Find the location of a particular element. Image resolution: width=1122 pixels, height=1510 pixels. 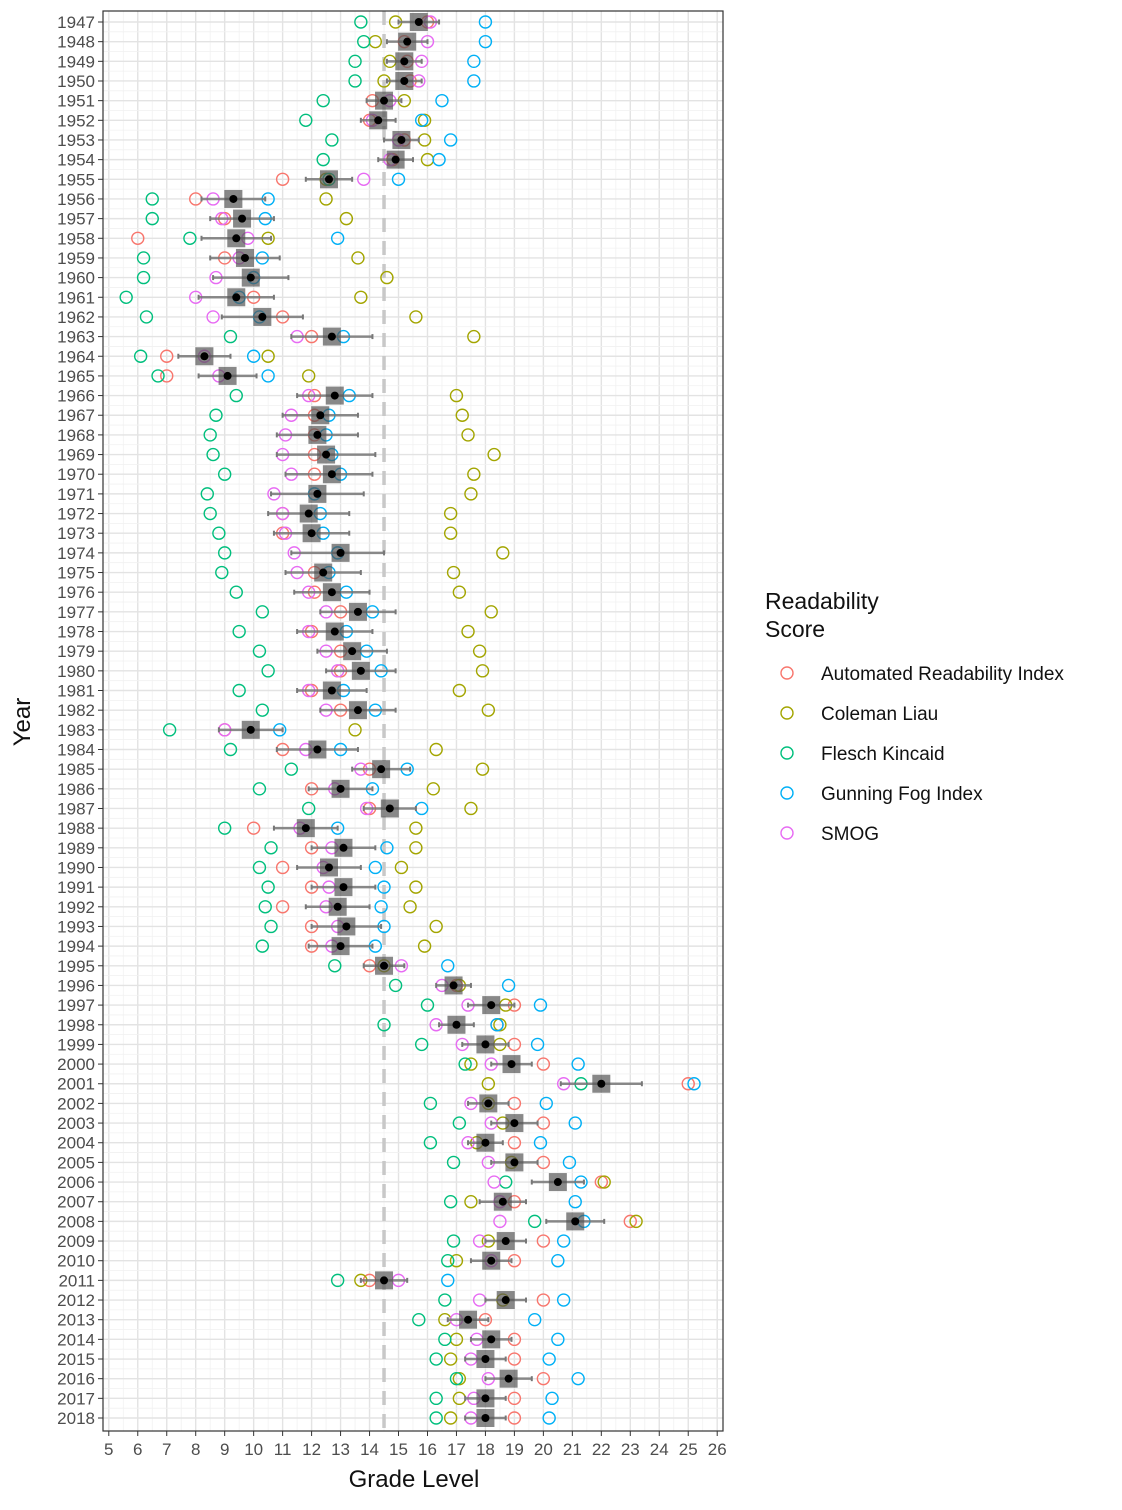

y-tick-label: 2014 is located at coordinates (76, 1339).